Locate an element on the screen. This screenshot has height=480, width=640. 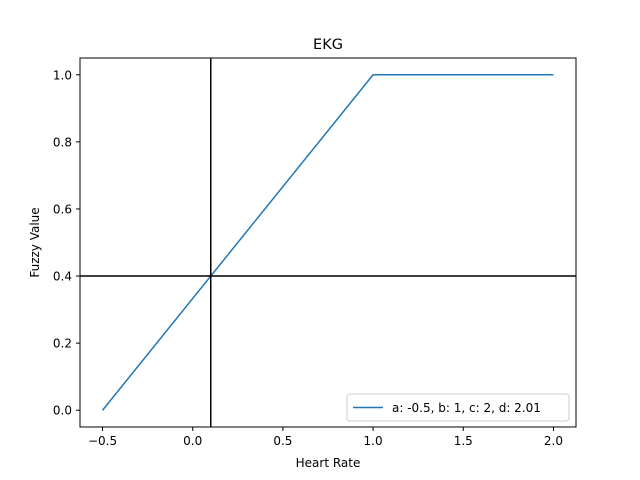
y-axis-ticks: 0.0 0.2 0.4 0.6 0.8 1.0 is located at coordinates (66, 243).